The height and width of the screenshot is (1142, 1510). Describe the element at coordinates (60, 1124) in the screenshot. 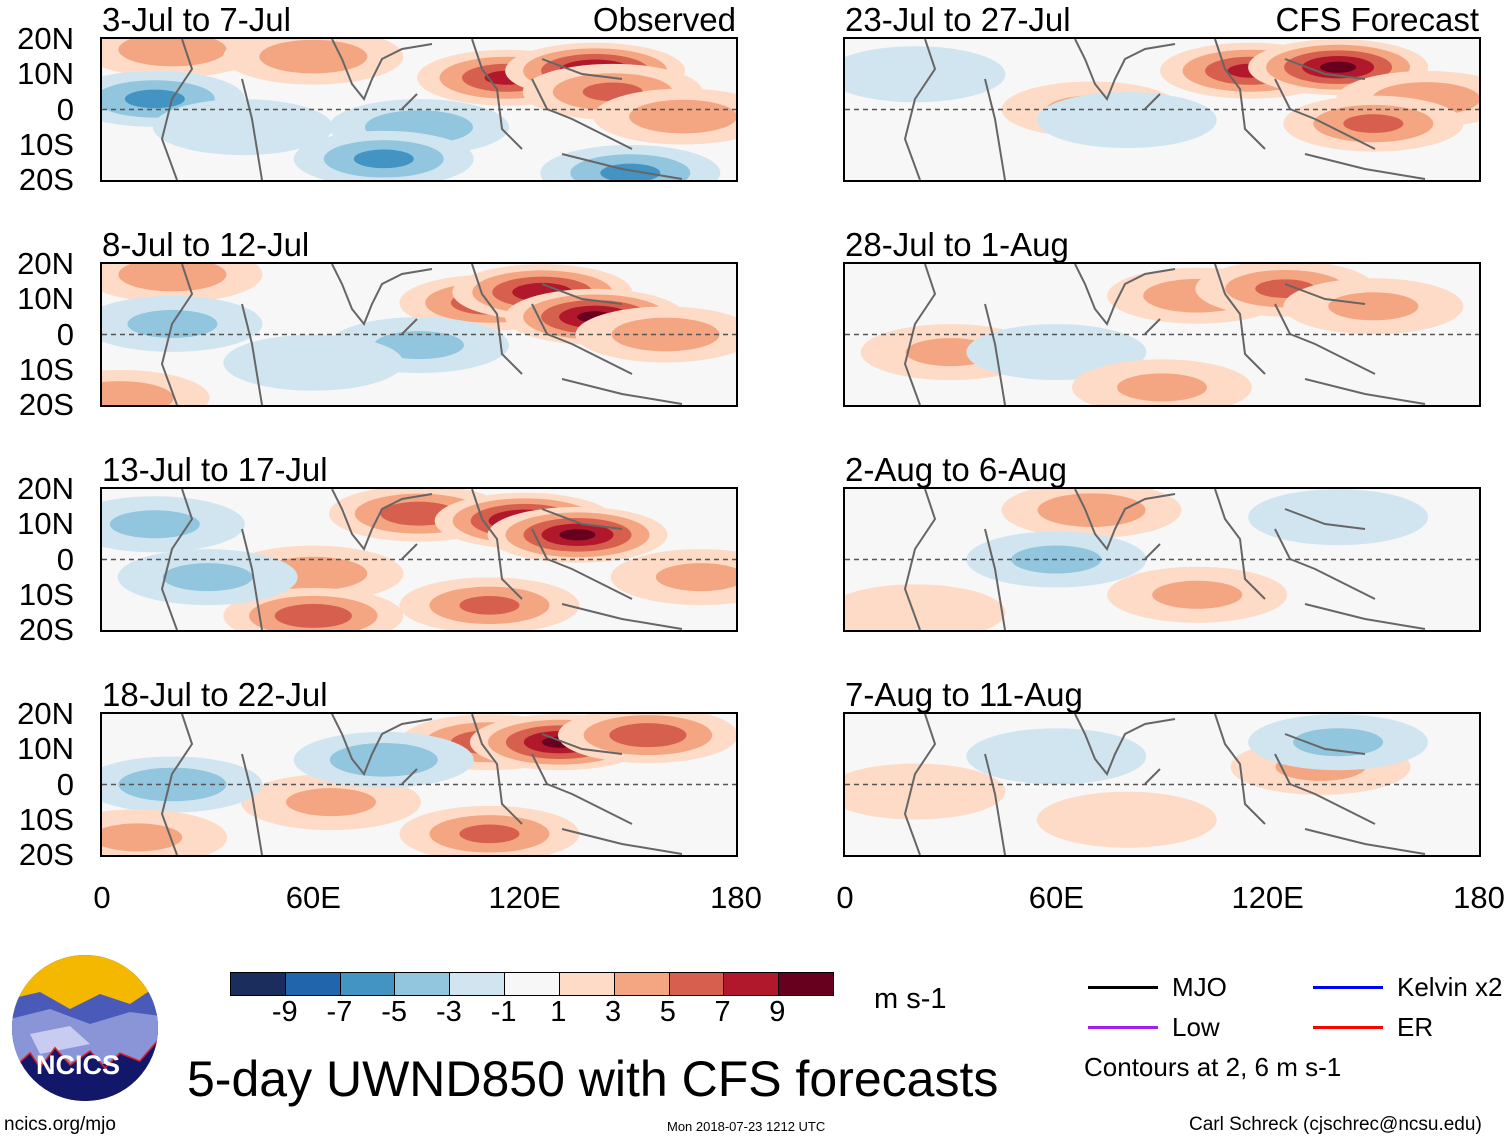

I see `source-url: ncics.org/mjo` at that location.